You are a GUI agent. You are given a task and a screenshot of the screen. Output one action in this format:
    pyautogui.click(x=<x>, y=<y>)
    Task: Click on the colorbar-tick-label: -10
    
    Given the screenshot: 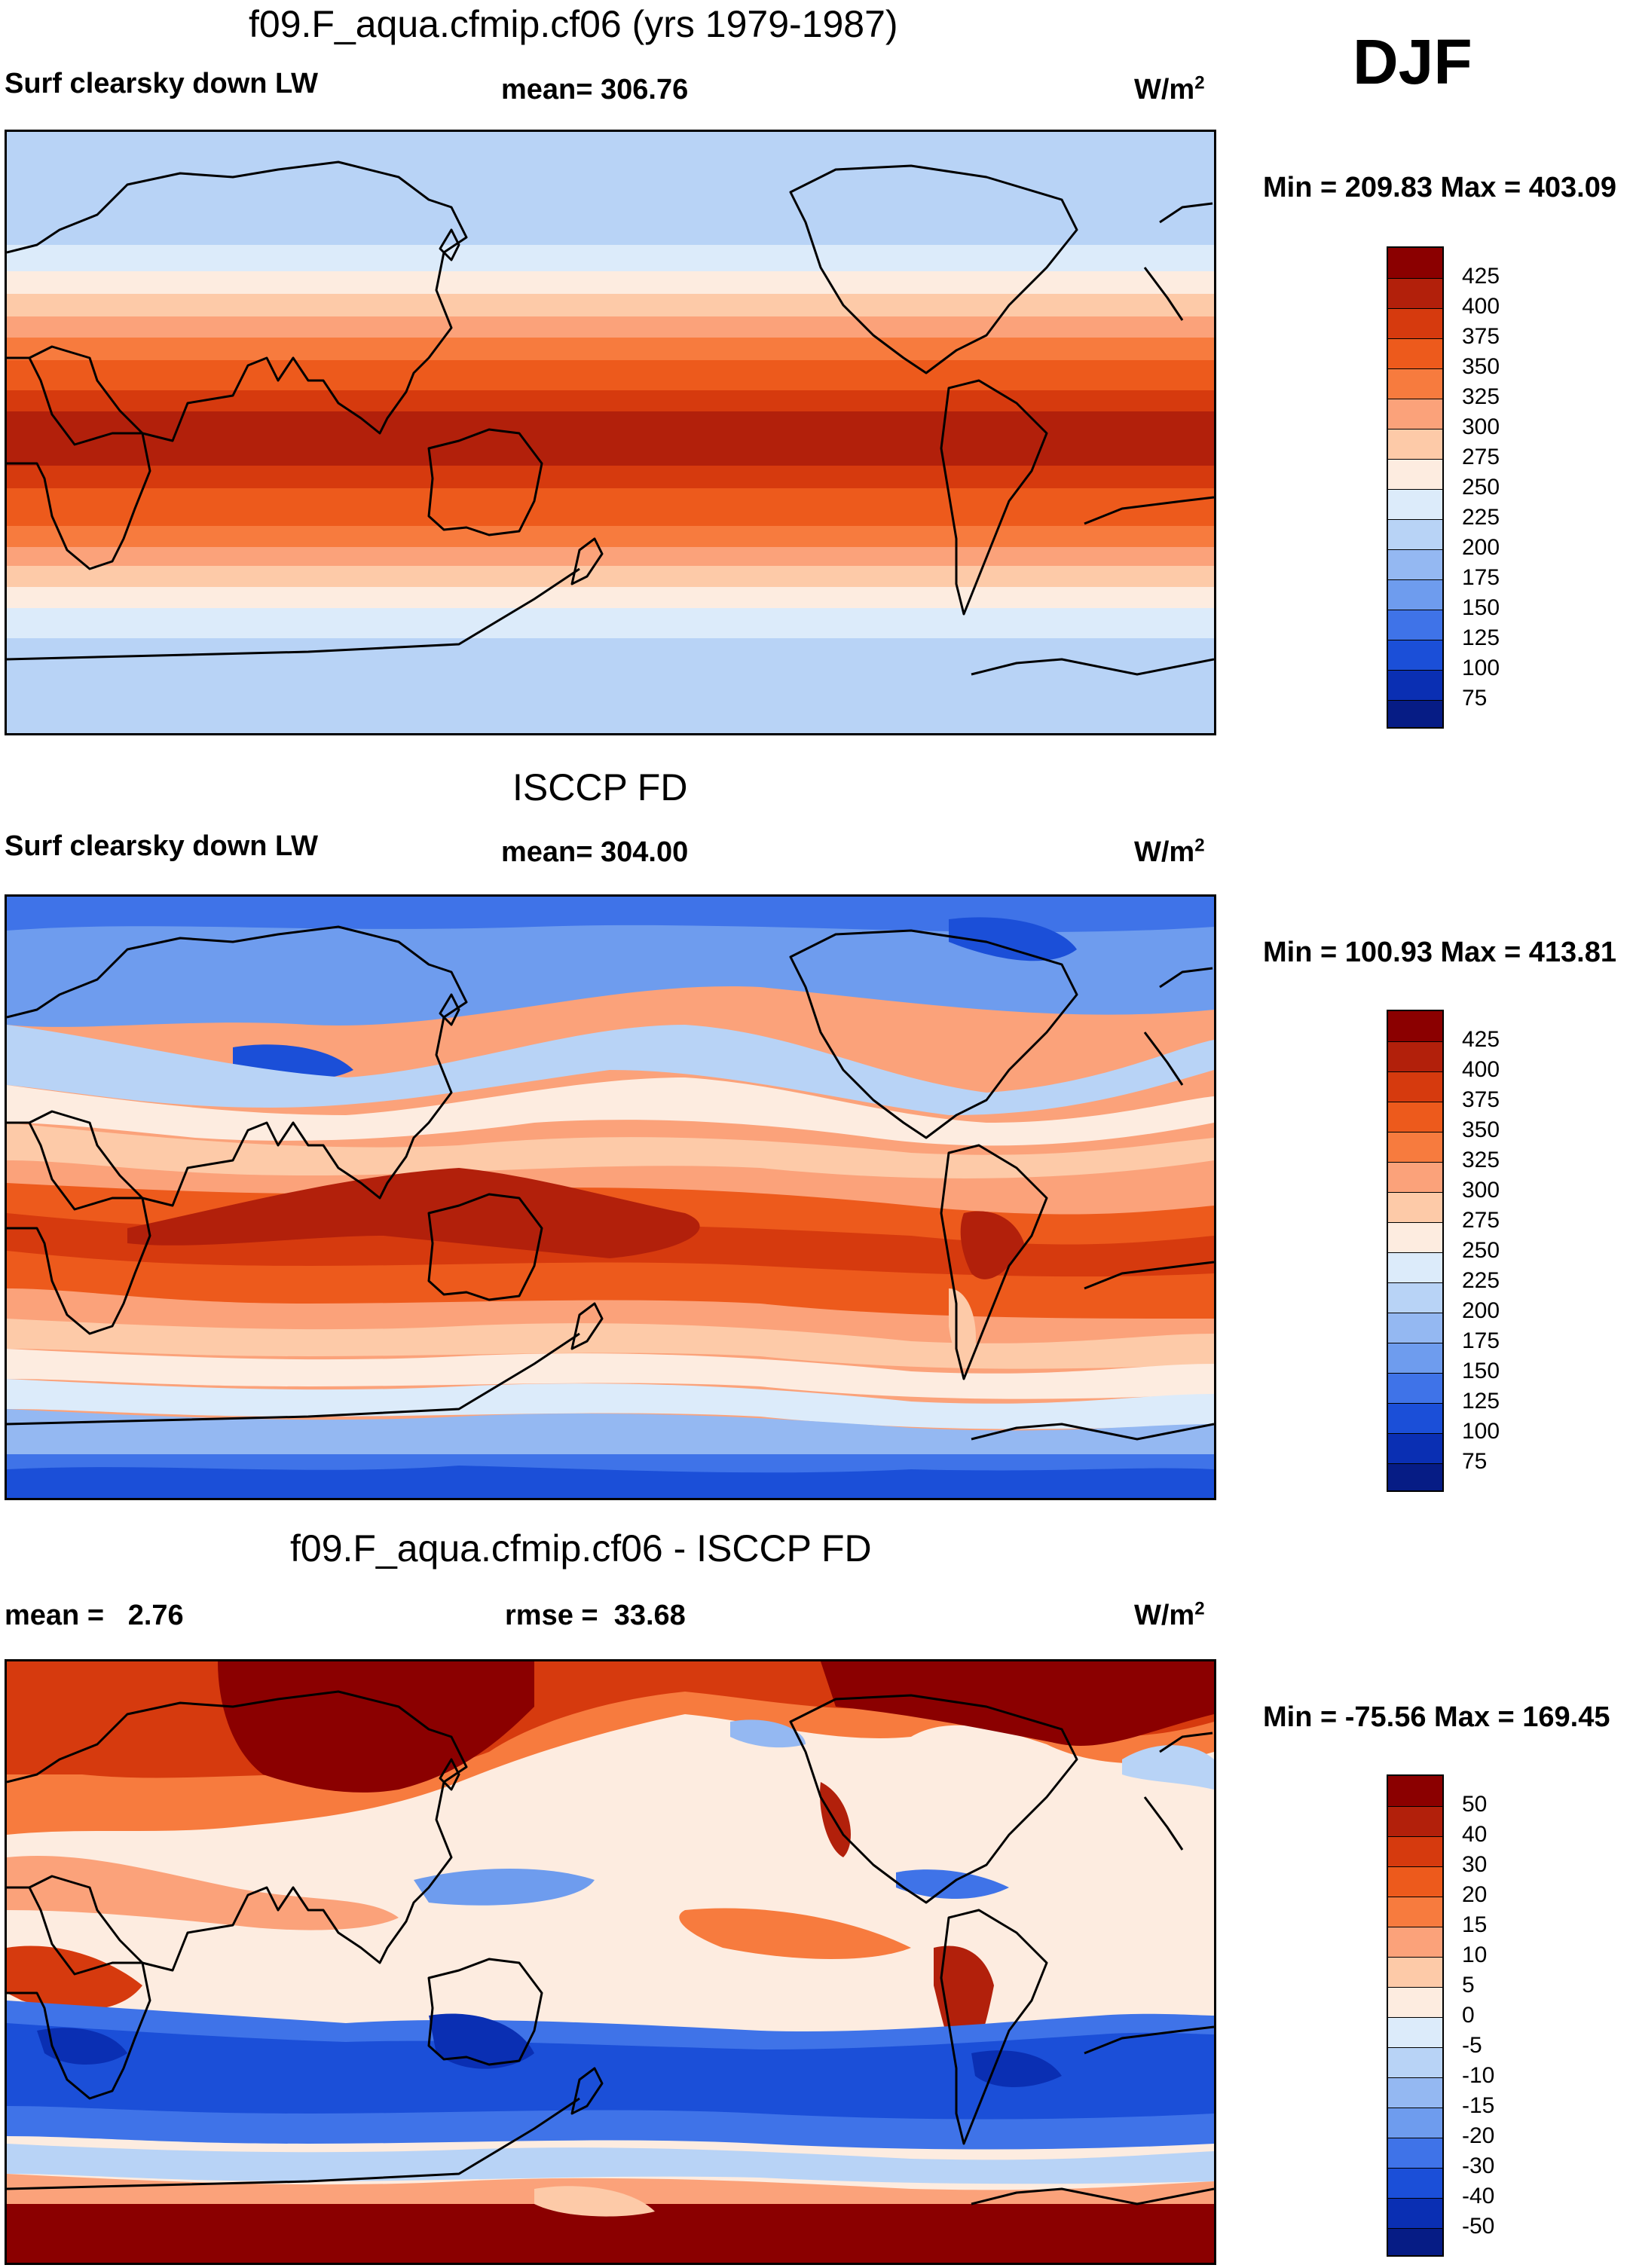 What is the action you would take?
    pyautogui.click(x=1478, y=2075)
    